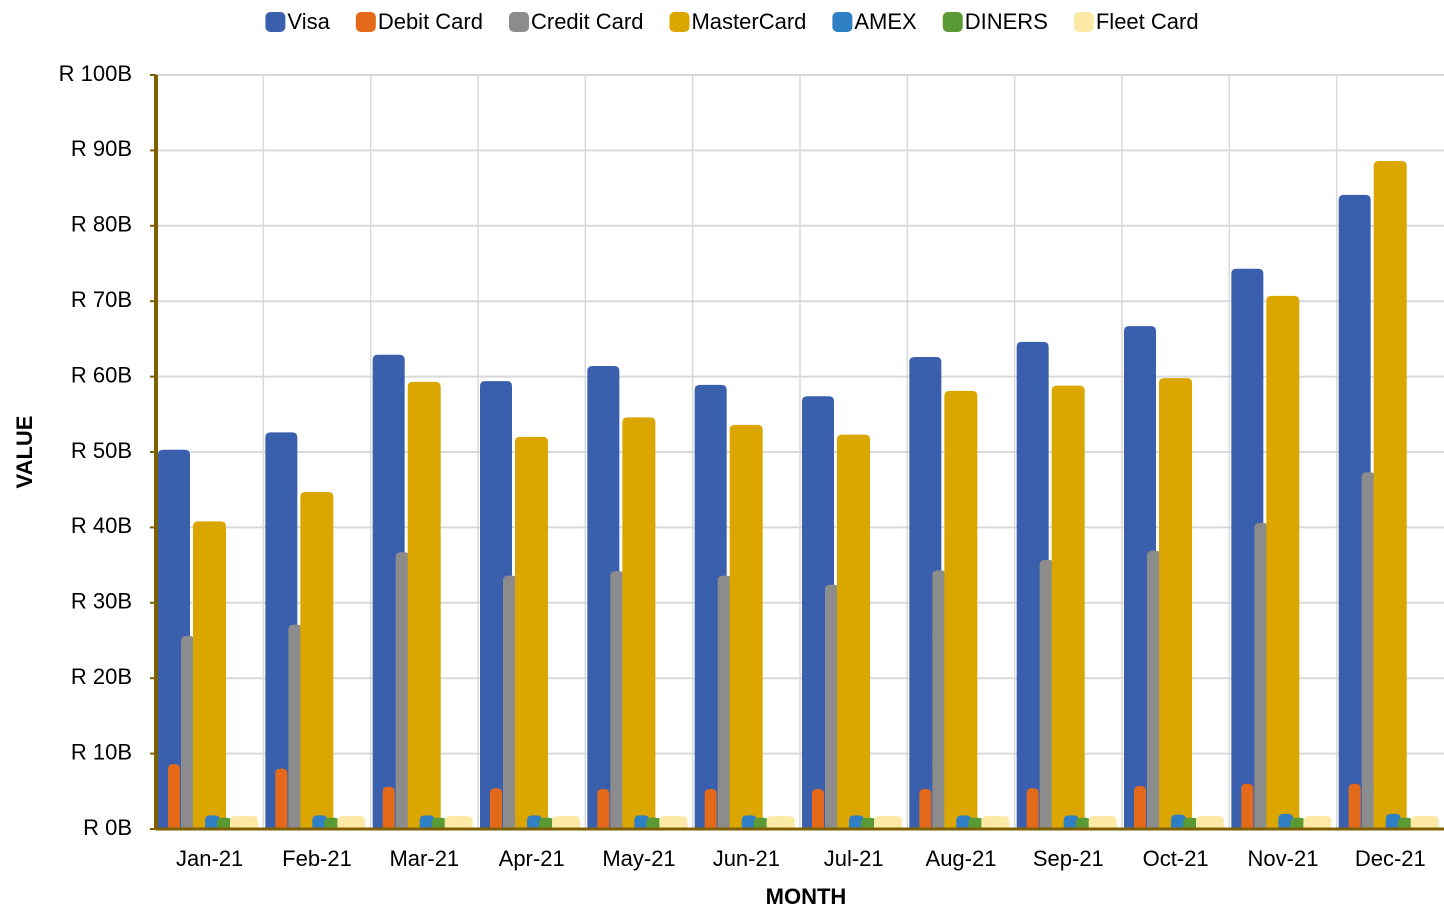 The width and height of the screenshot is (1444, 911). I want to click on x-tick-label: Feb-21, so click(317, 858).